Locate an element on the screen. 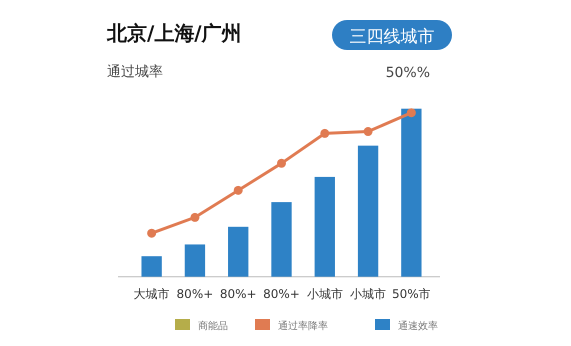 Image resolution: width=571 pixels, height=346 pixels. x-tick-label: 大城市 is located at coordinates (152, 294).